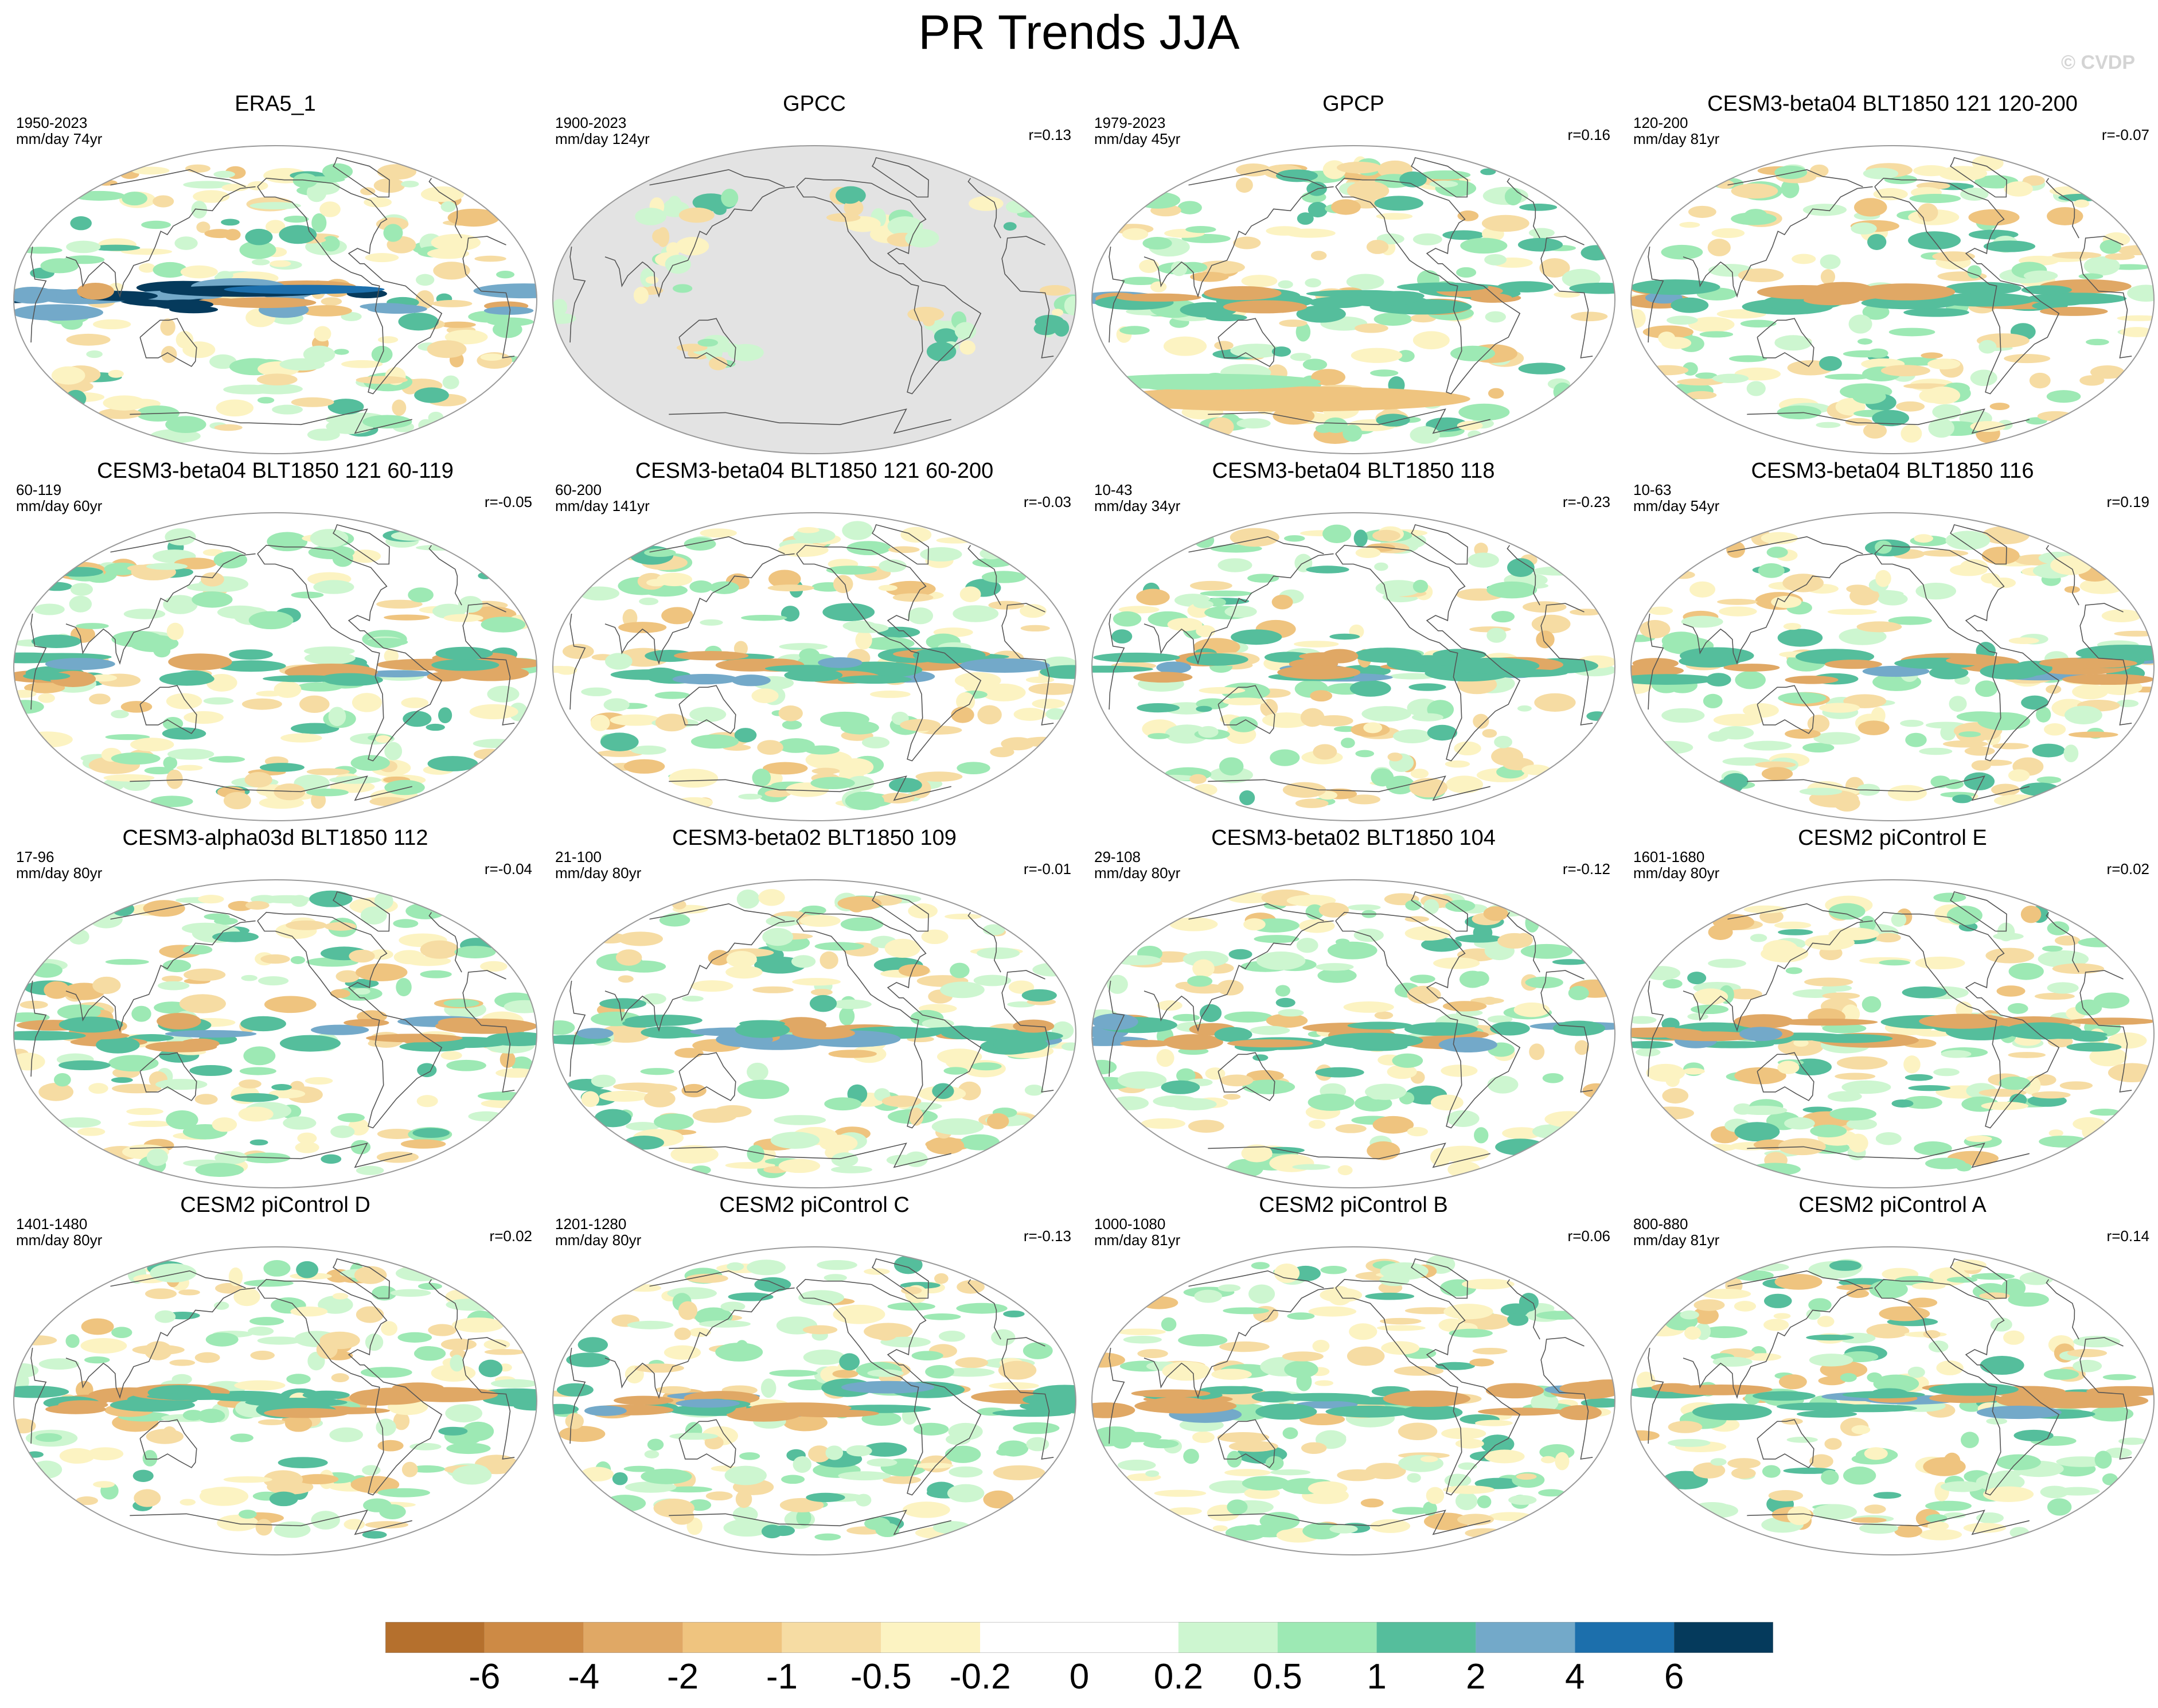 This screenshot has height=1708, width=2158. I want to click on panel-units: mm/day 81yr, so click(1676, 138).